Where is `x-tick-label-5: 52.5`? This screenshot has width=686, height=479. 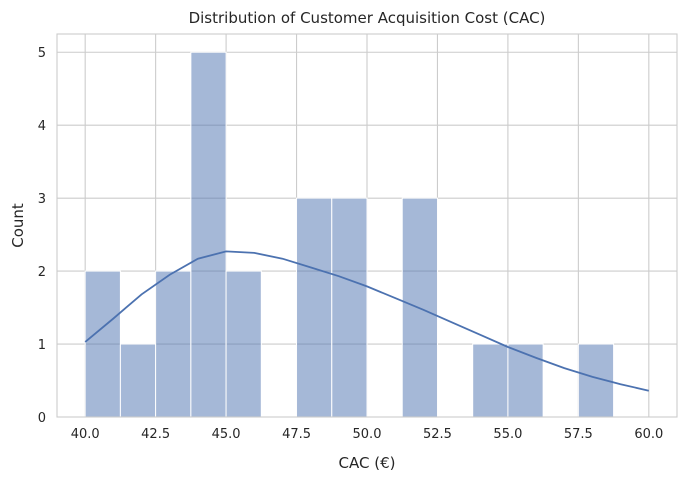
x-tick-label-5: 52.5 is located at coordinates (437, 434).